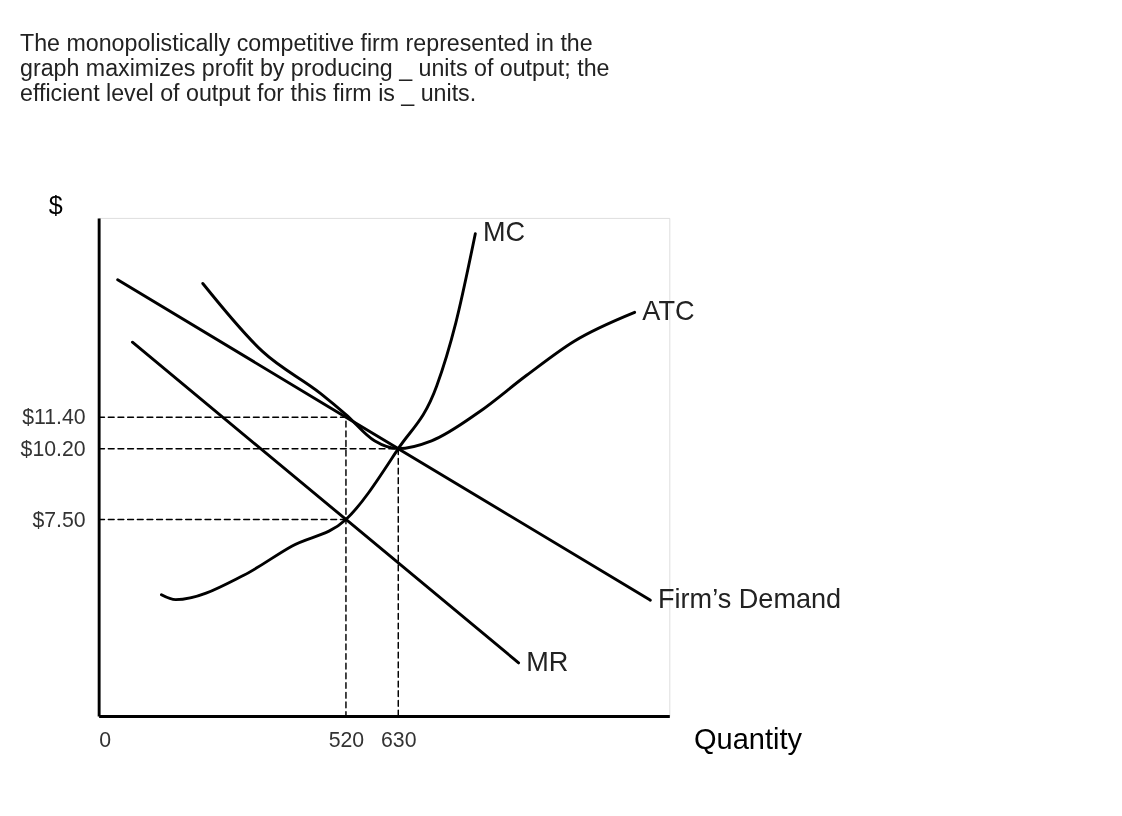 The width and height of the screenshot is (1122, 816). What do you see at coordinates (399, 739) in the screenshot?
I see `x-tick-label: 630` at bounding box center [399, 739].